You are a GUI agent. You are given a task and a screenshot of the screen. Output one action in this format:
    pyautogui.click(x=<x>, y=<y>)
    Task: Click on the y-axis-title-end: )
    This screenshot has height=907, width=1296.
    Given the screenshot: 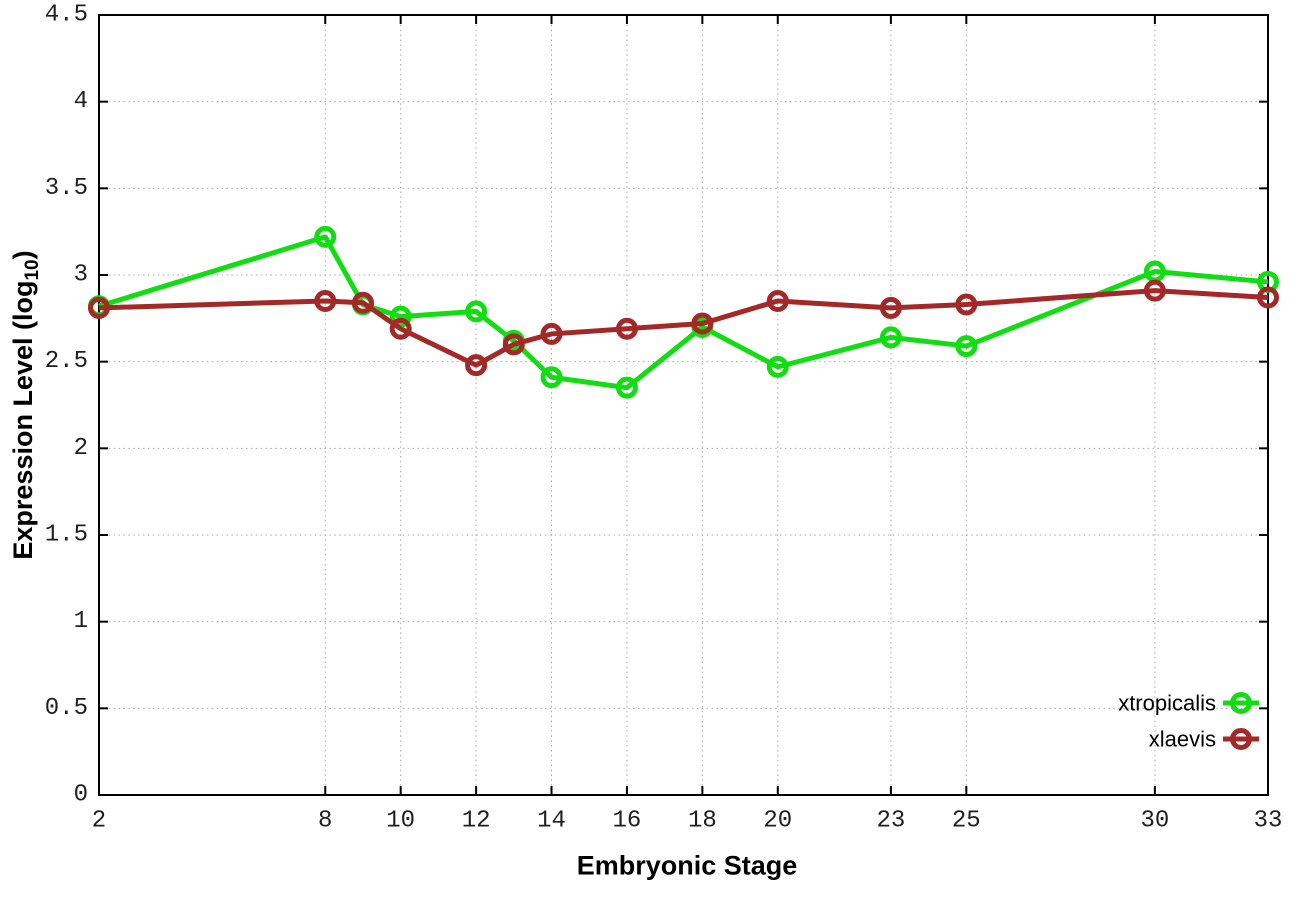 What is the action you would take?
    pyautogui.click(x=22, y=255)
    